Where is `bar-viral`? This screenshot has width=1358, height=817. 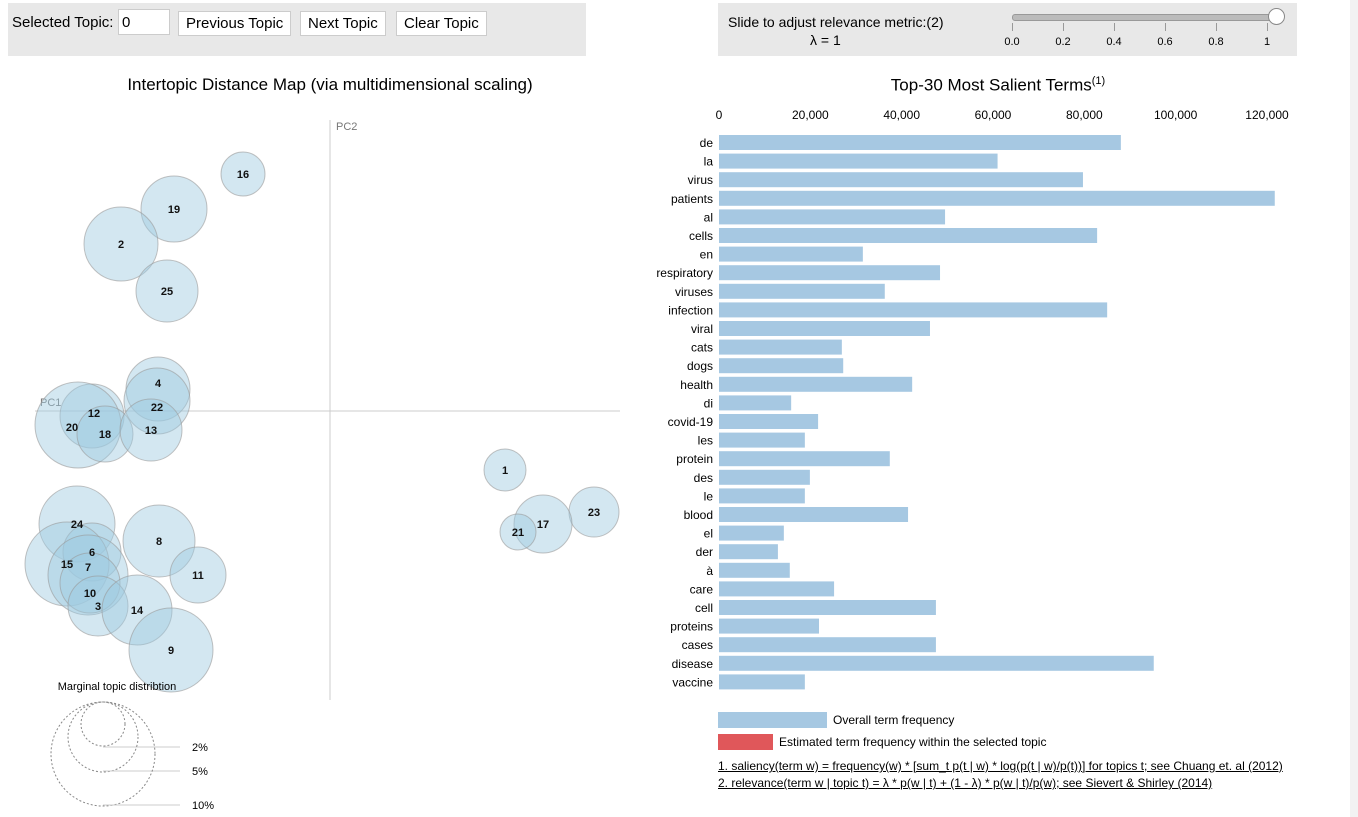
bar-viral is located at coordinates (824, 328).